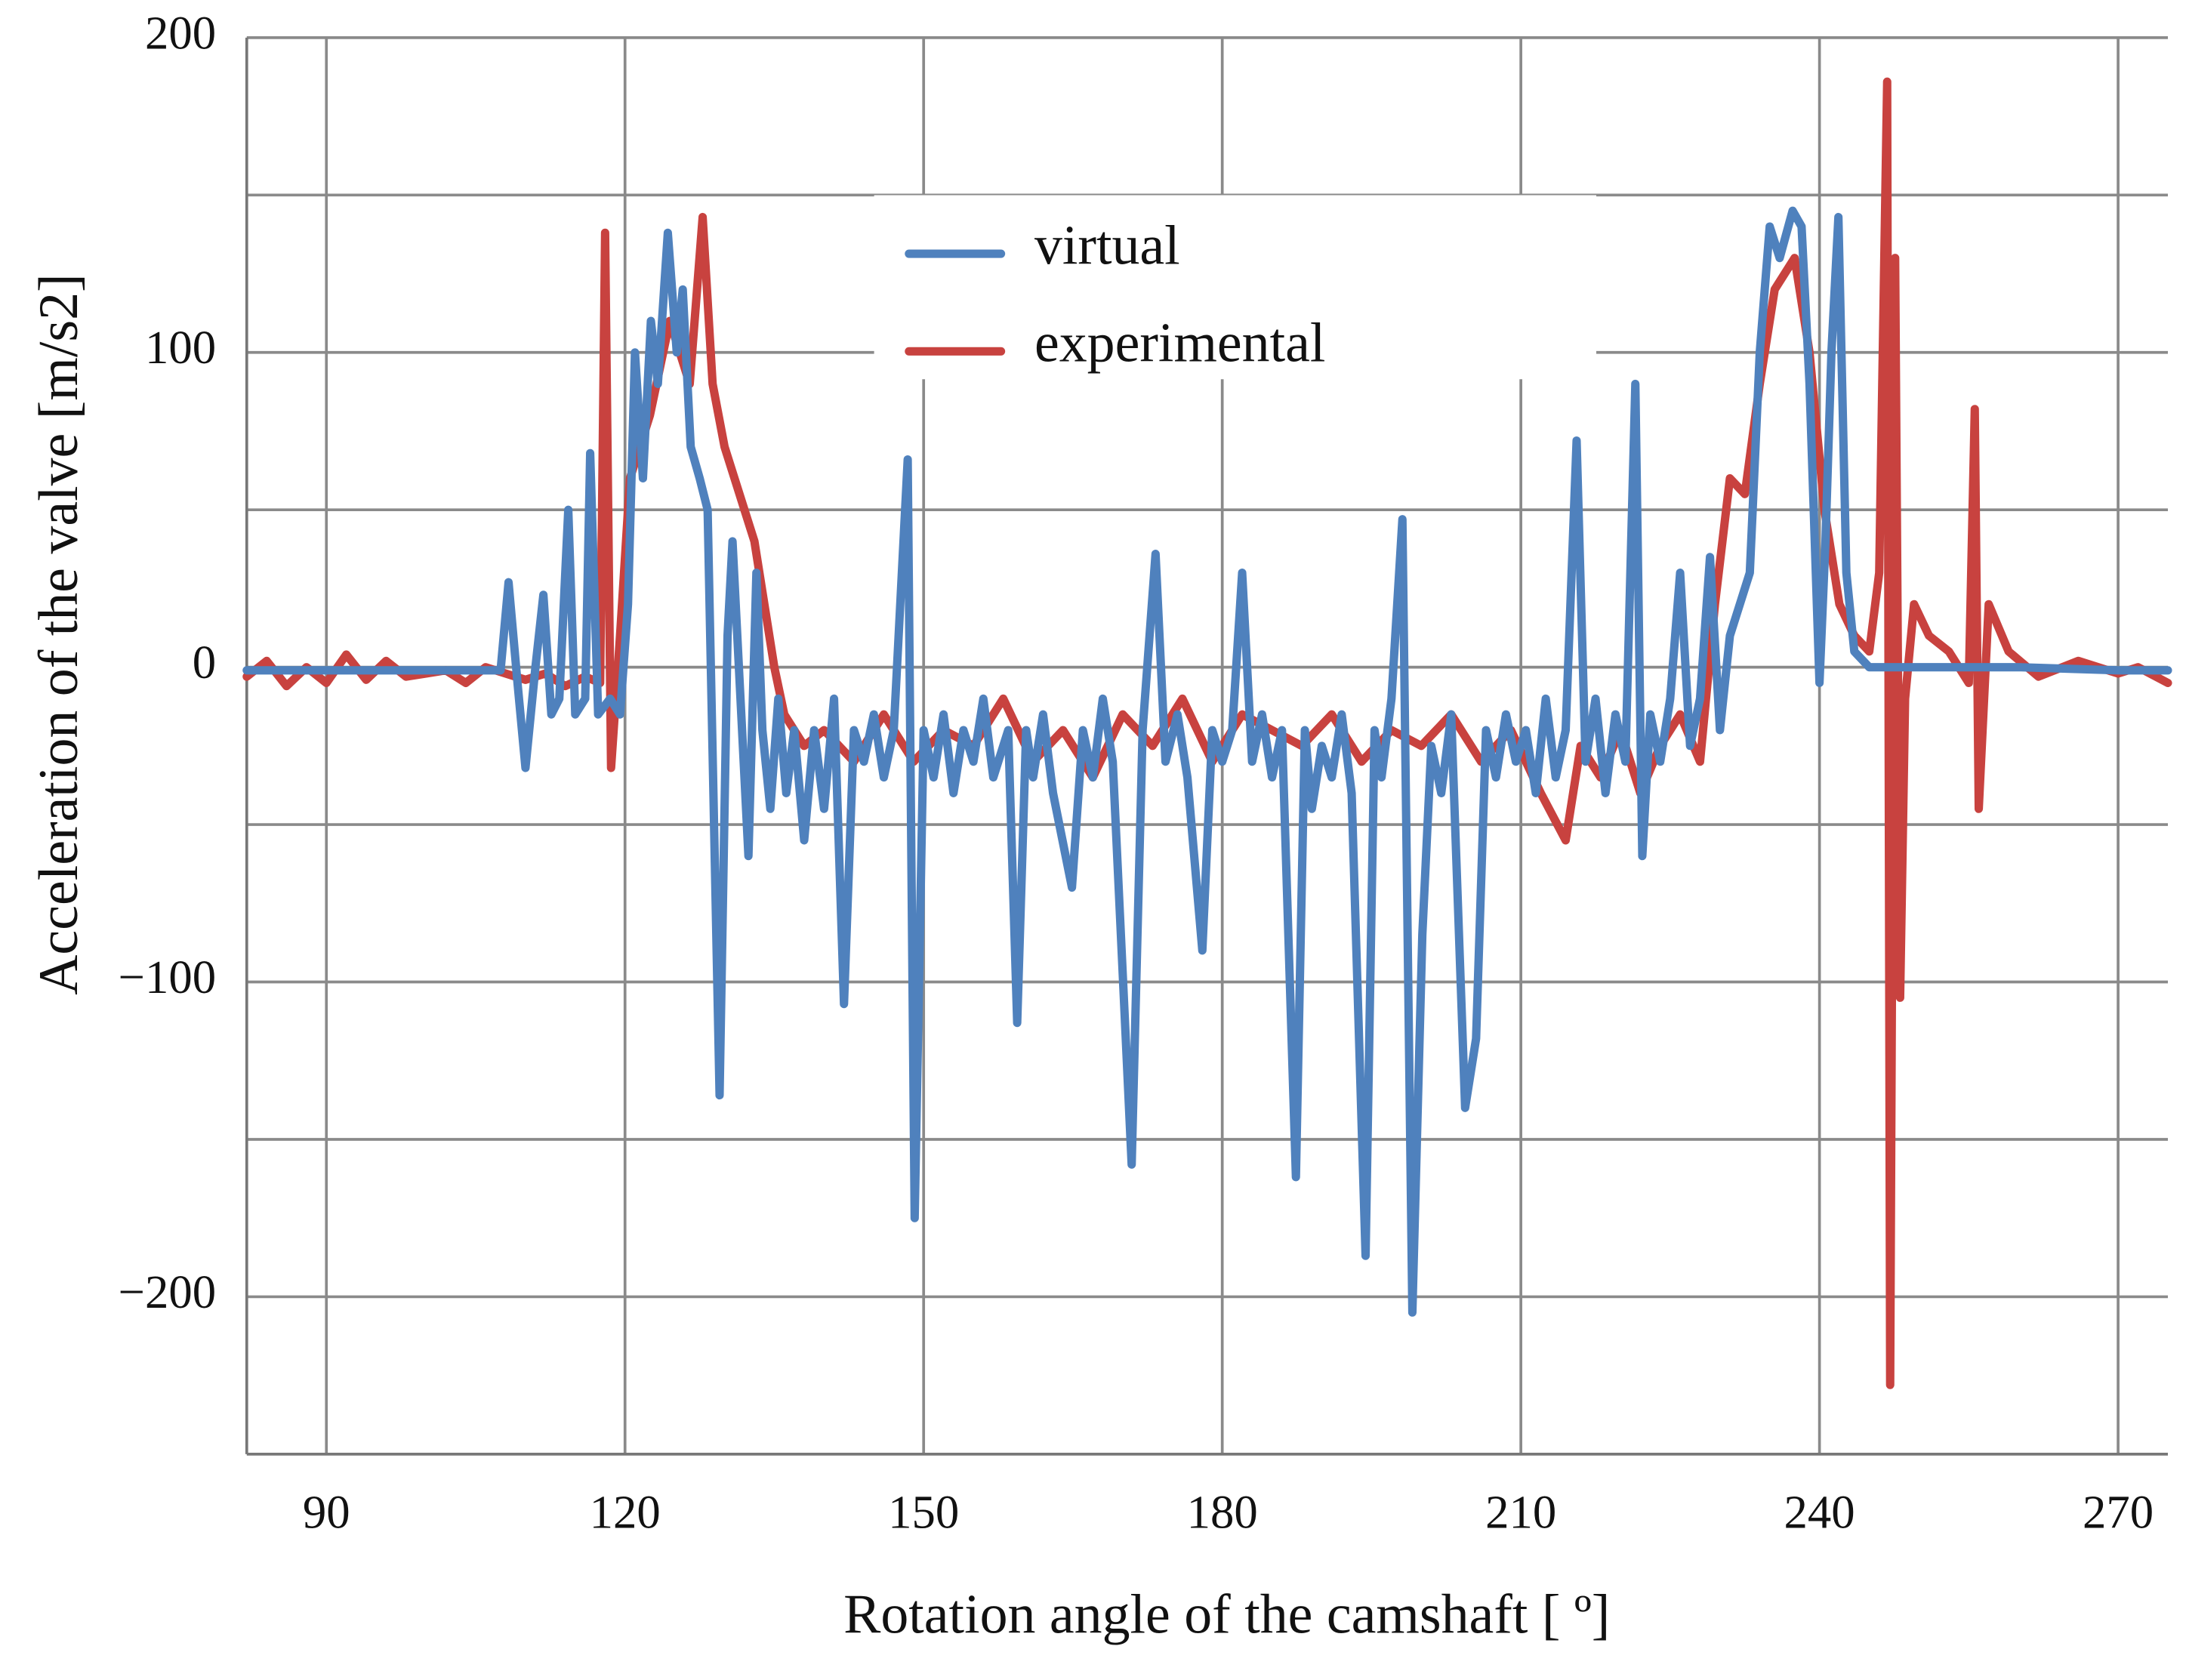  Describe the element at coordinates (923, 1511) in the screenshot. I see `x-tick-label: 150` at that location.